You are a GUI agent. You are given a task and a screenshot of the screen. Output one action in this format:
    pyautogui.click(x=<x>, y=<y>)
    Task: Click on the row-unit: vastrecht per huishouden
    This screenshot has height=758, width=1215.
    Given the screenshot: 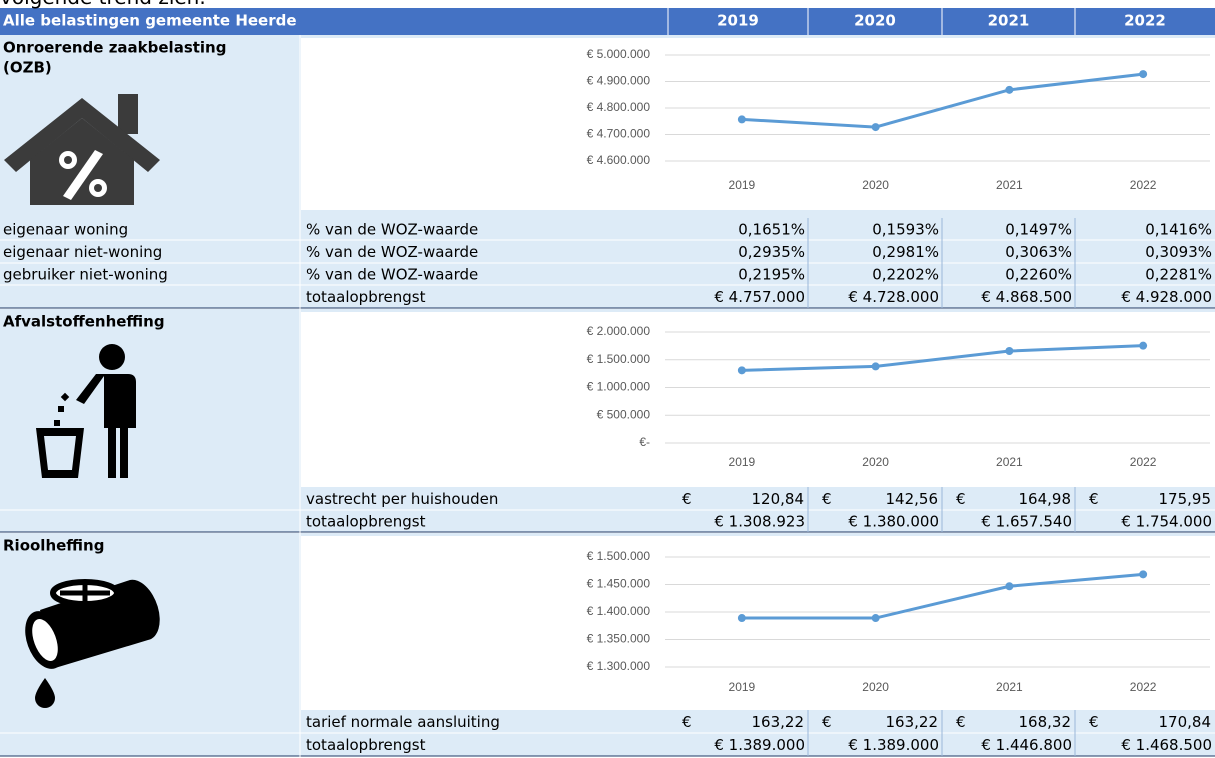 What is the action you would take?
    pyautogui.click(x=402, y=499)
    